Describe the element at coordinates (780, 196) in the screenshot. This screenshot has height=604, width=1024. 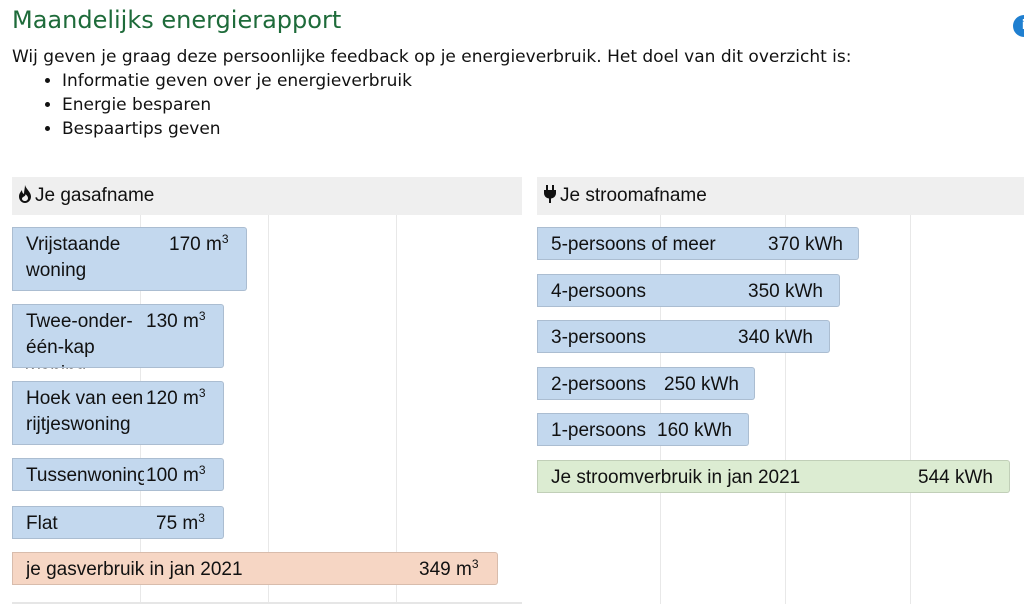
I see `power-panel-header: Je stroomafname` at that location.